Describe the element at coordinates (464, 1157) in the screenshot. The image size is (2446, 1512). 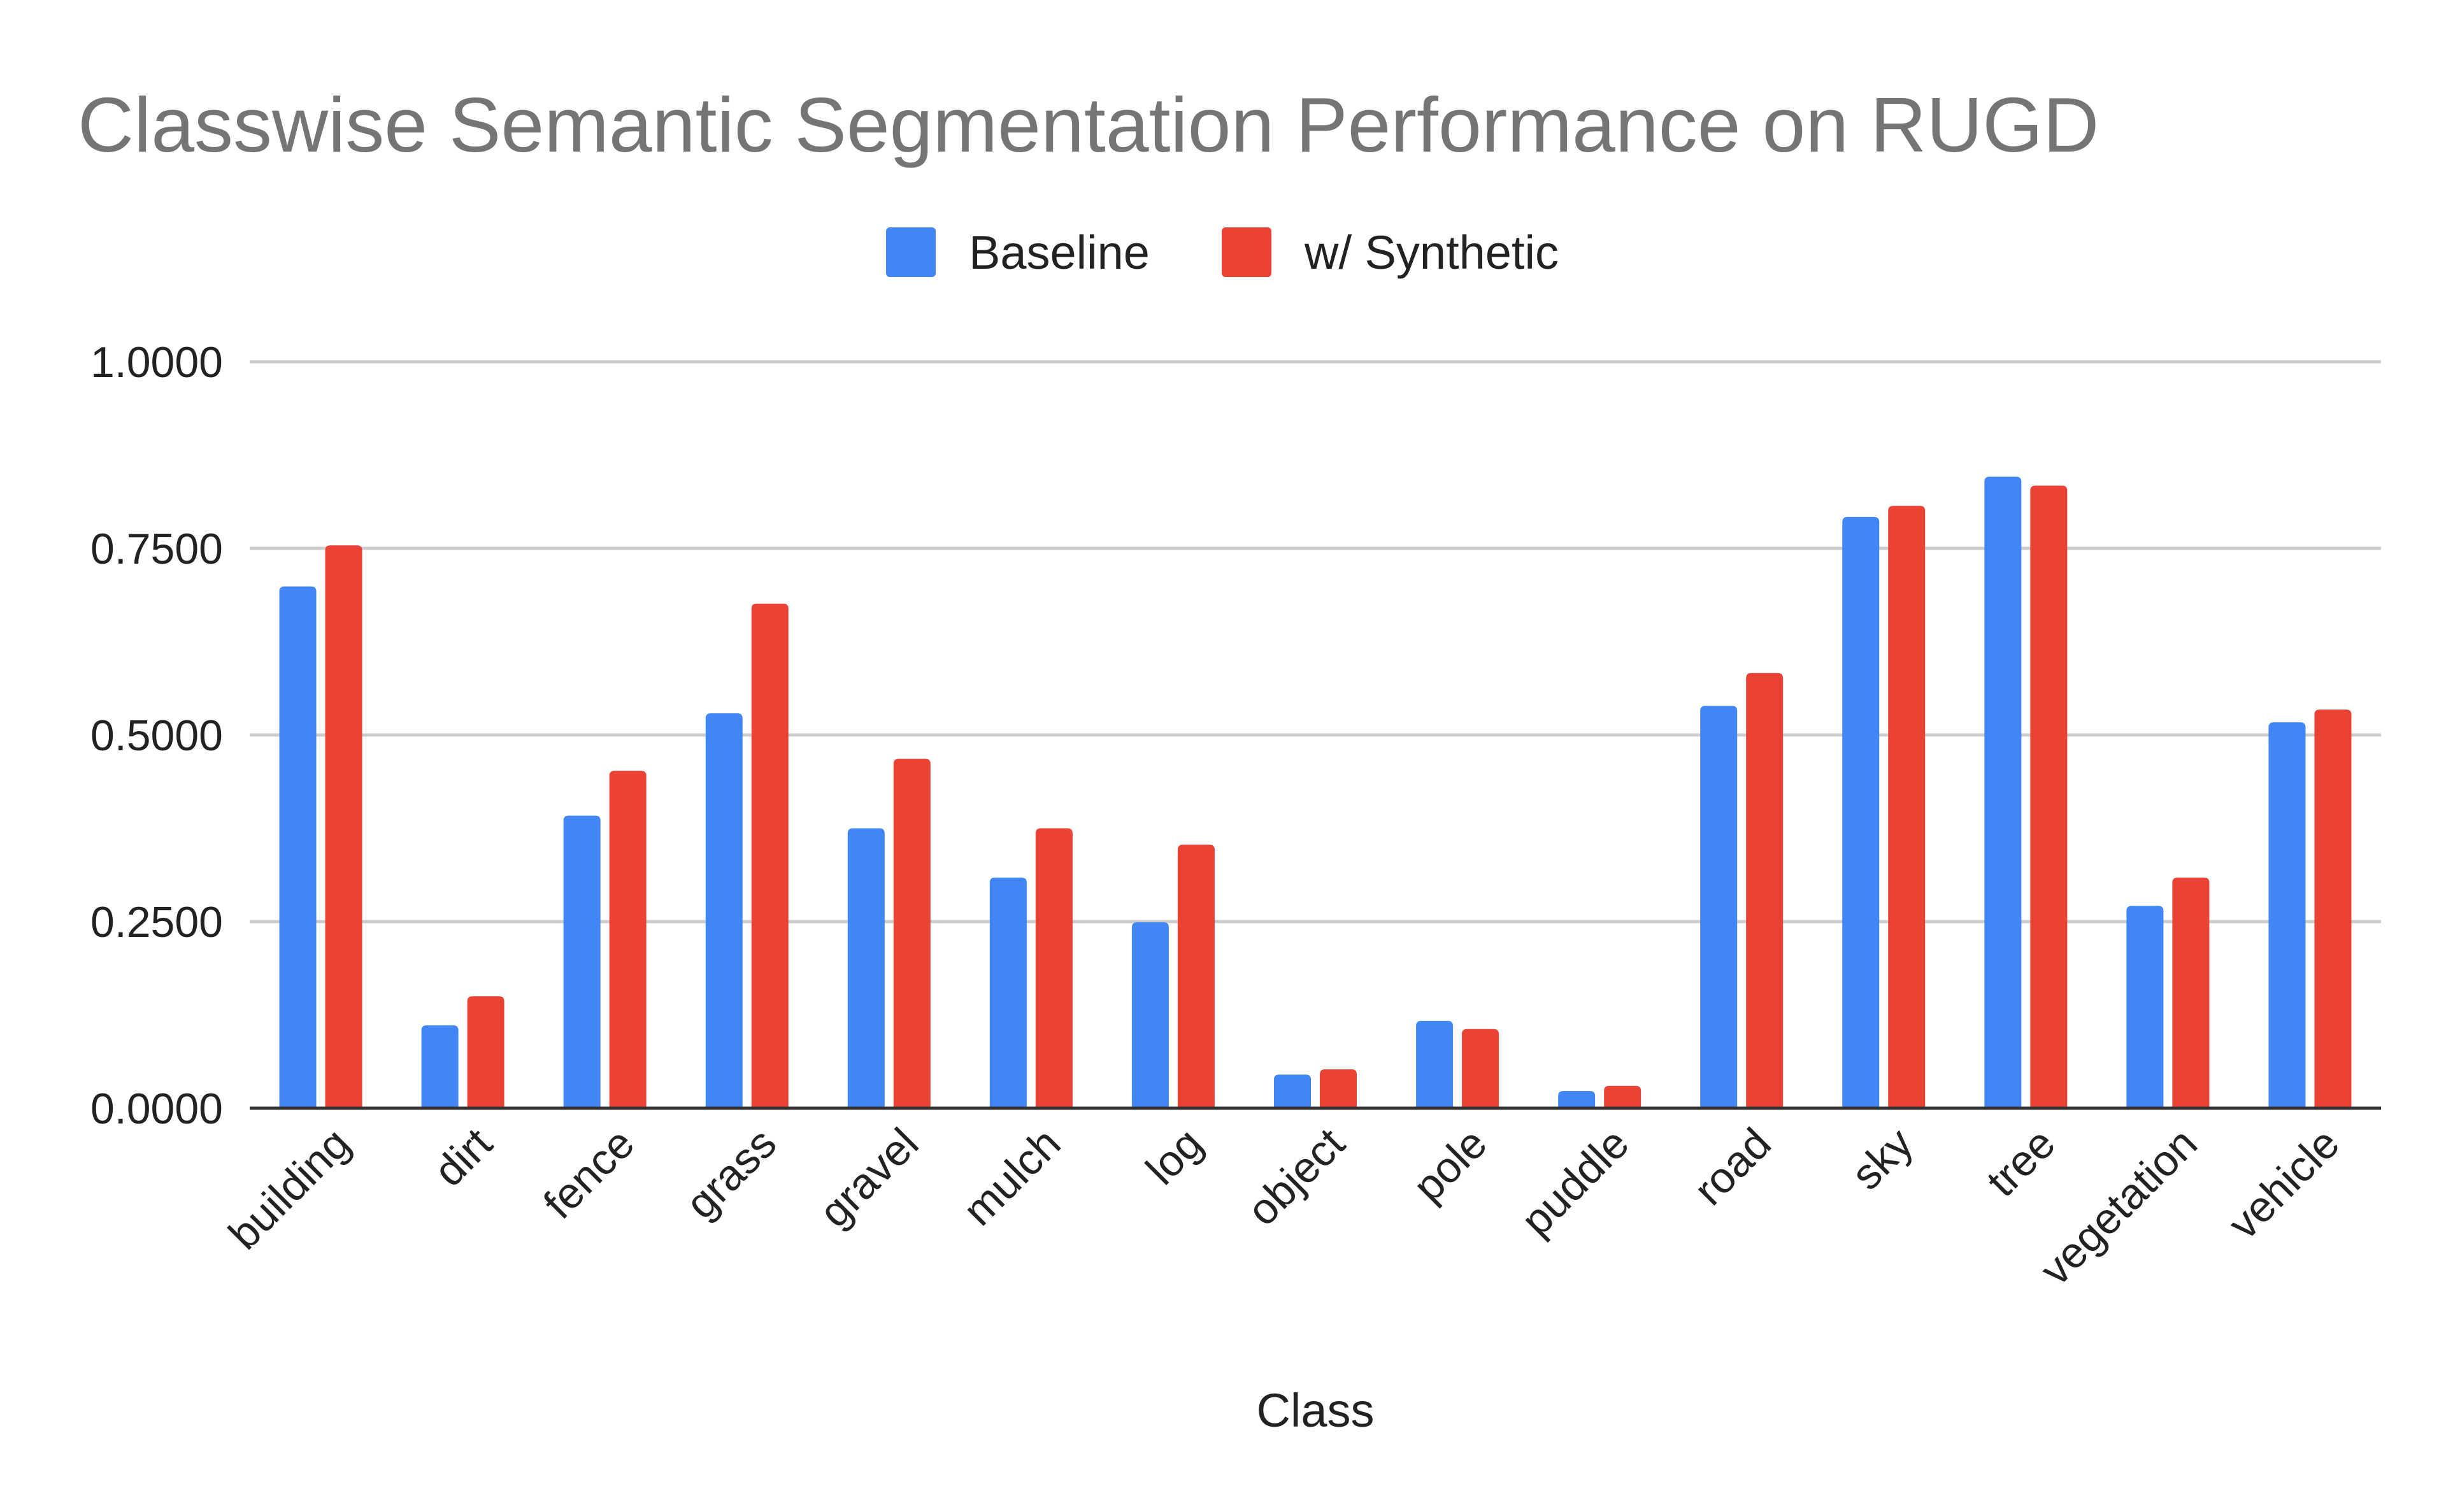
I see `x-tick-label-dirt: dirt` at that location.